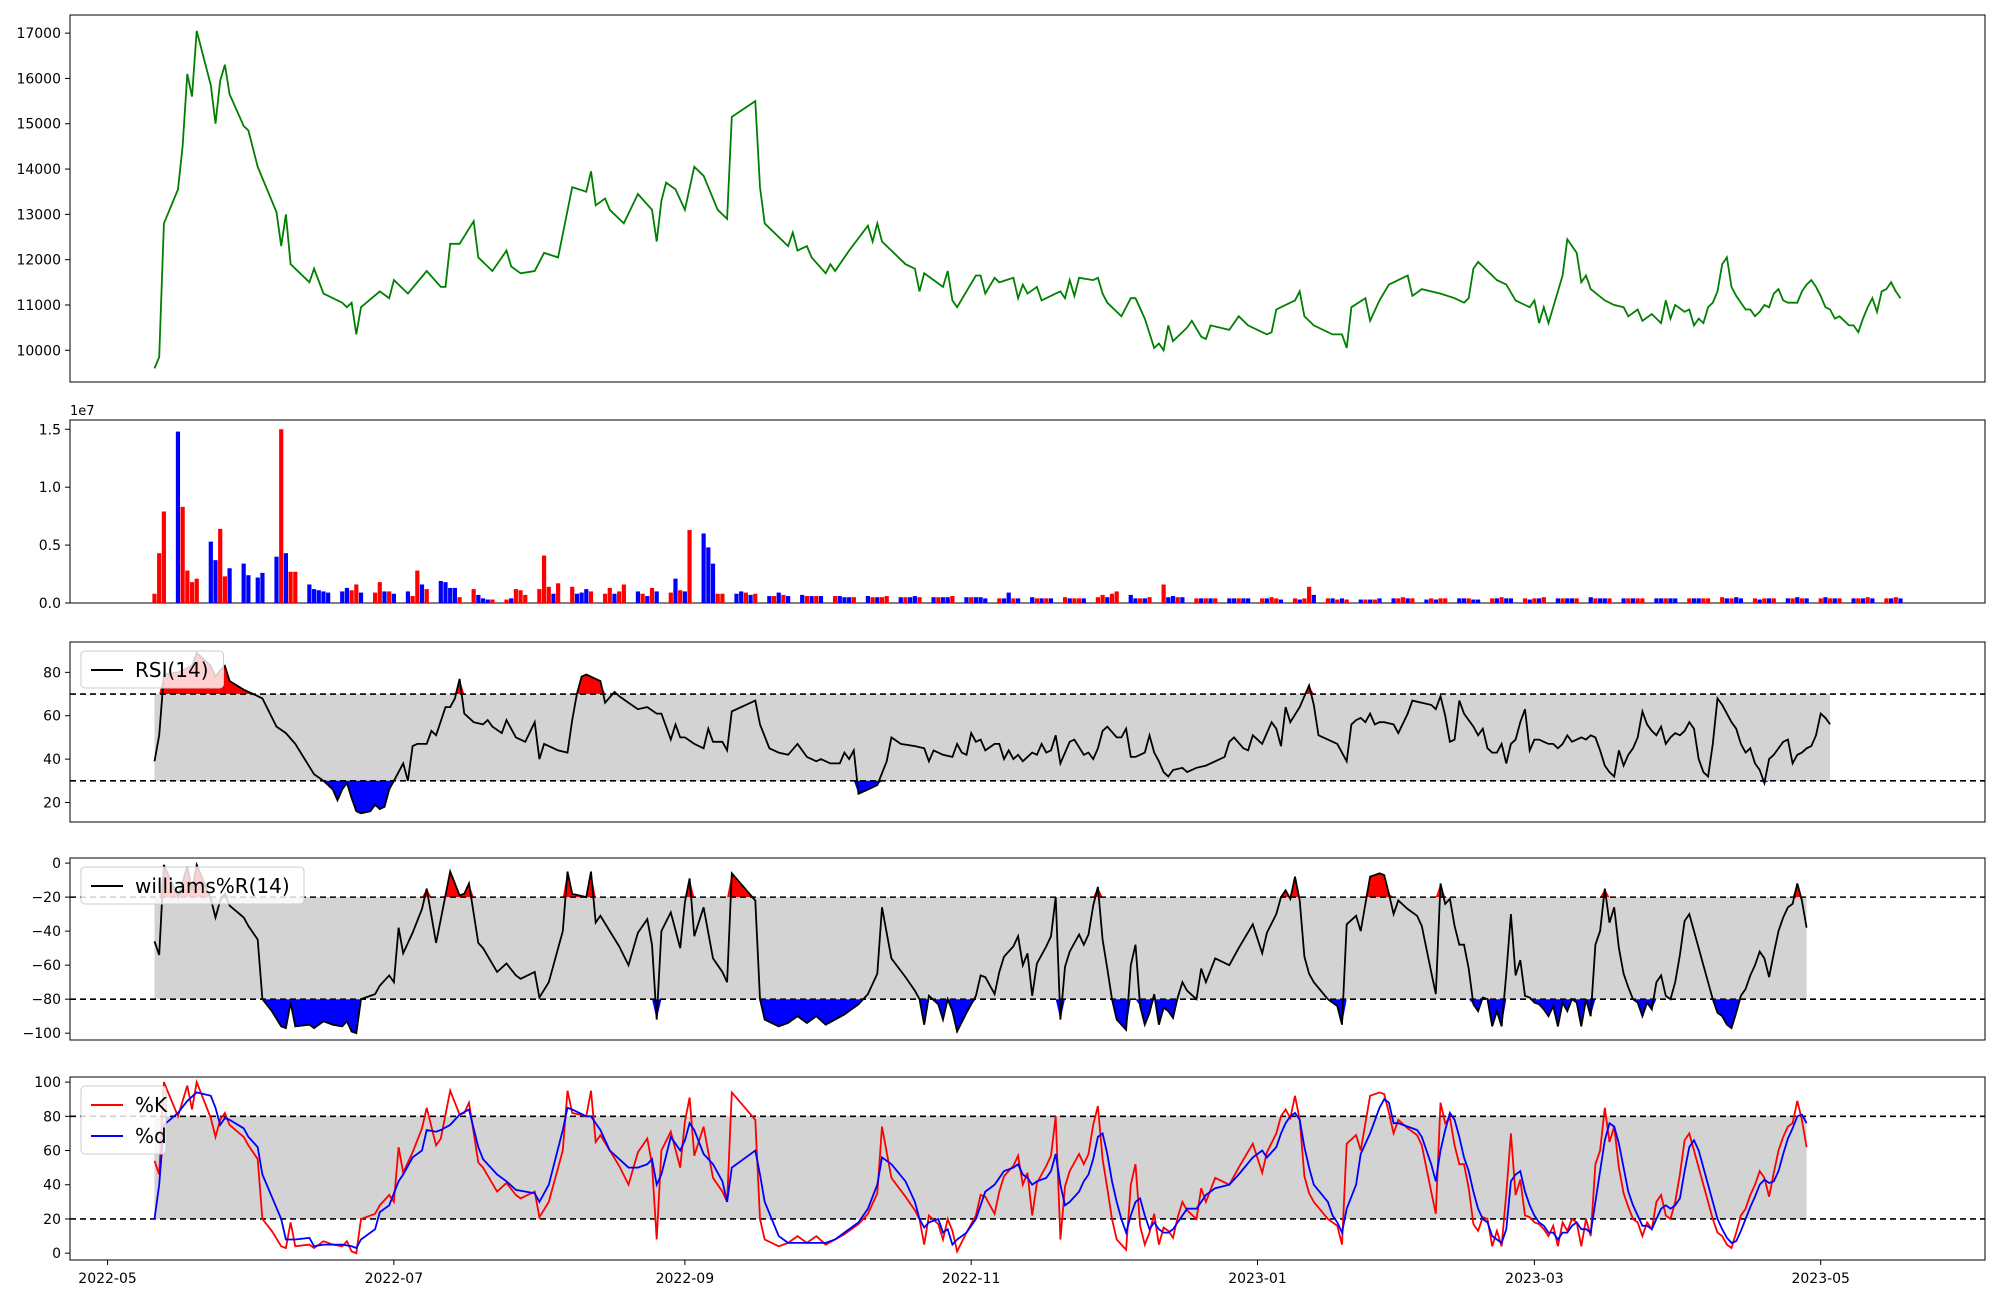 This screenshot has width=2000, height=1304. What do you see at coordinates (38, 170) in the screenshot?
I see `price-ytick-label: 14000` at bounding box center [38, 170].